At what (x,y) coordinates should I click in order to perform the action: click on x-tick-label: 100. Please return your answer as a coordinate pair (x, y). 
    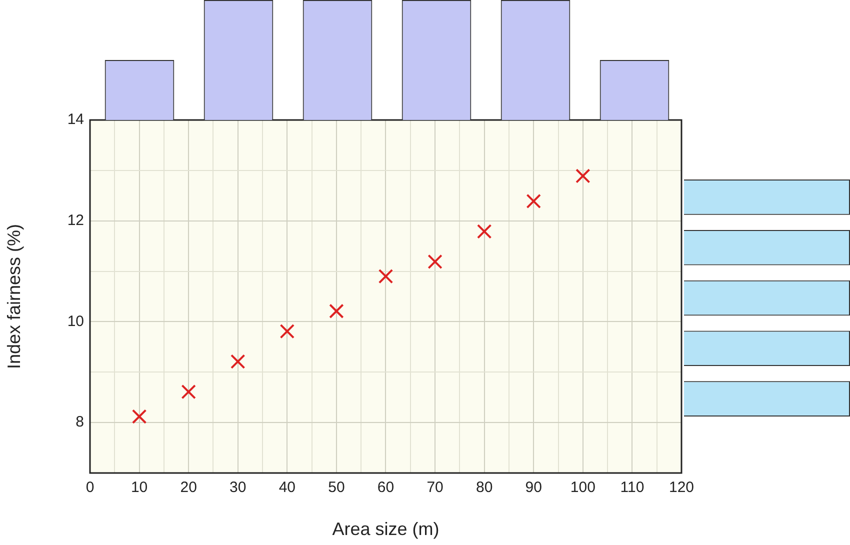
    Looking at the image, I should click on (583, 487).